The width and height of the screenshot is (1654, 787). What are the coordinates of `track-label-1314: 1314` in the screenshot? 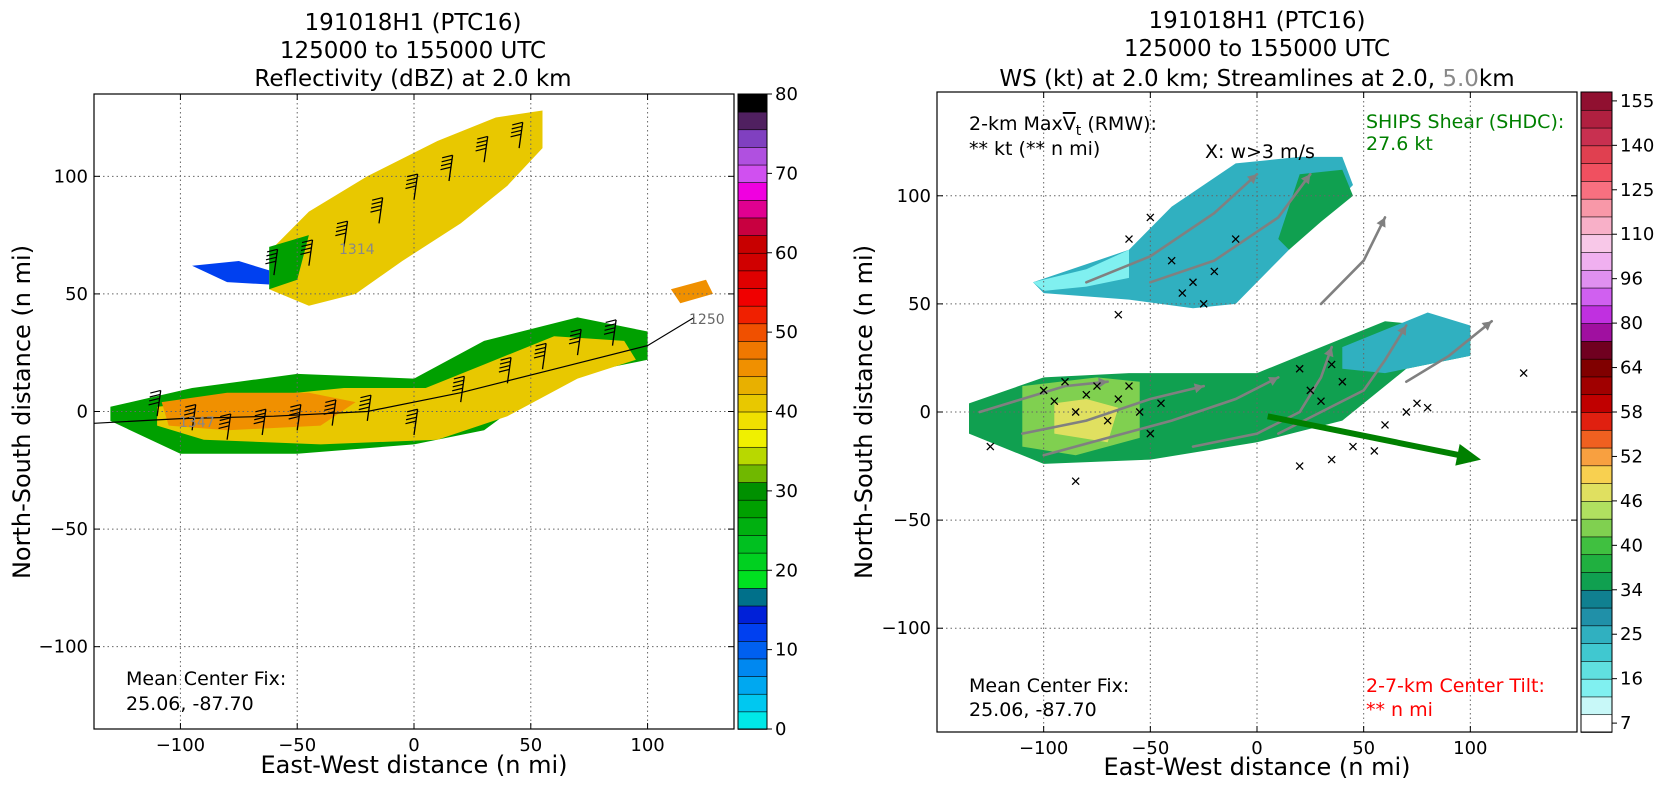 It's located at (357, 250).